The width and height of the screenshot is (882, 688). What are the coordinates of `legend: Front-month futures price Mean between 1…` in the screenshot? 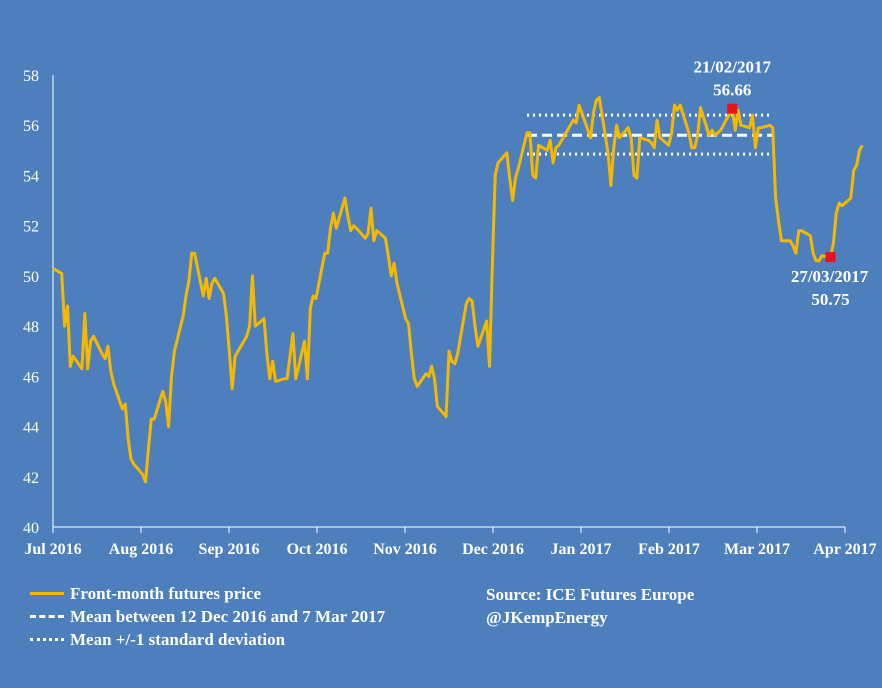 It's located at (207, 616).